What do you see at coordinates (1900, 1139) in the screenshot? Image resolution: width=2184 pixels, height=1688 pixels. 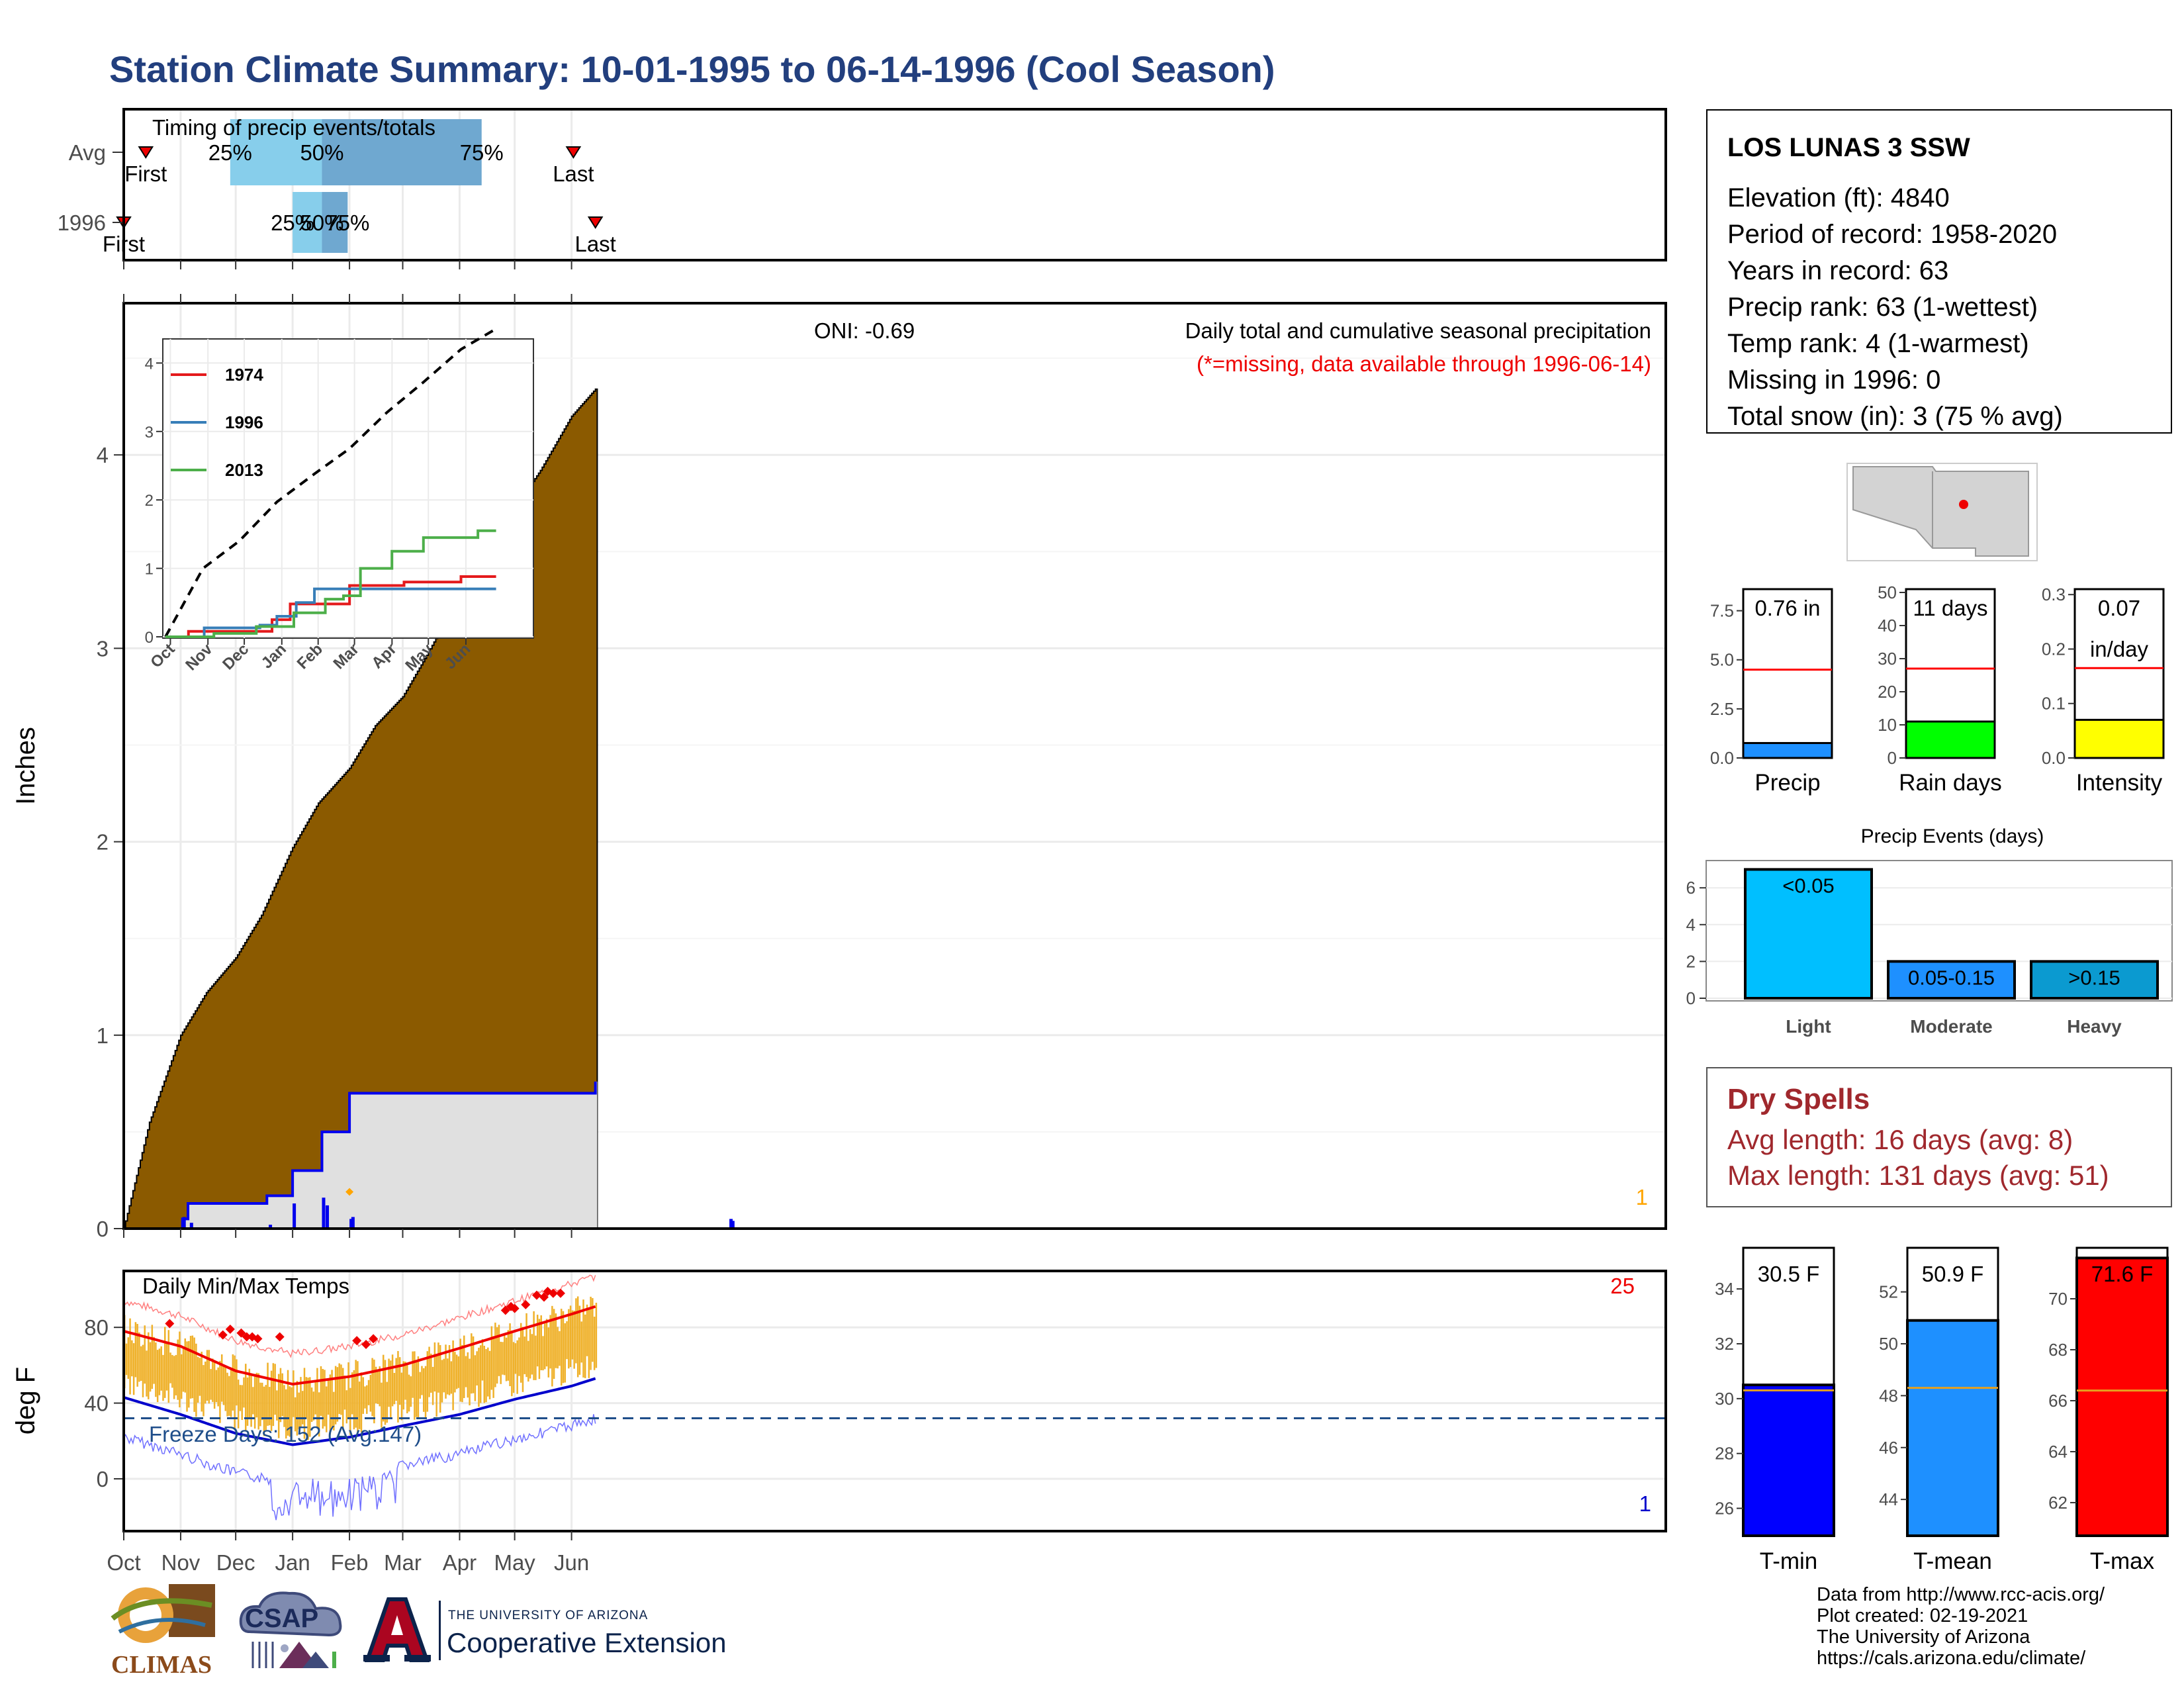 I see `dry-spells-avg: Avg length: 16 days (avg: 8)` at bounding box center [1900, 1139].